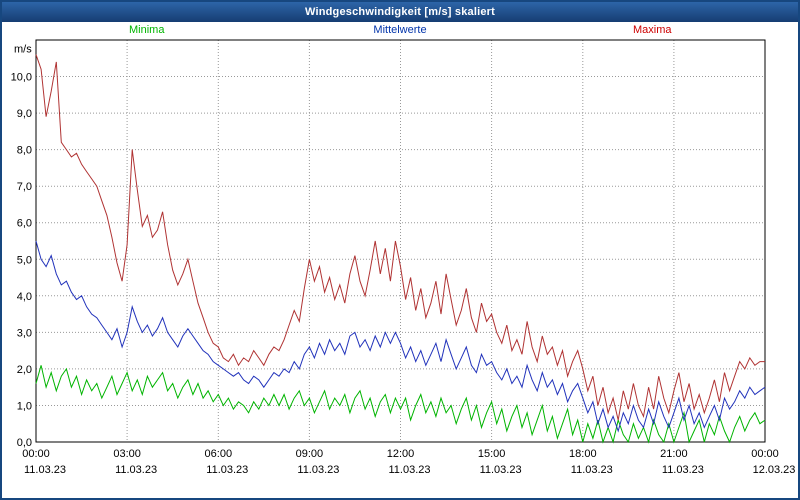 Image resolution: width=800 pixels, height=500 pixels. I want to click on svg-text: 4,0, so click(24, 297).